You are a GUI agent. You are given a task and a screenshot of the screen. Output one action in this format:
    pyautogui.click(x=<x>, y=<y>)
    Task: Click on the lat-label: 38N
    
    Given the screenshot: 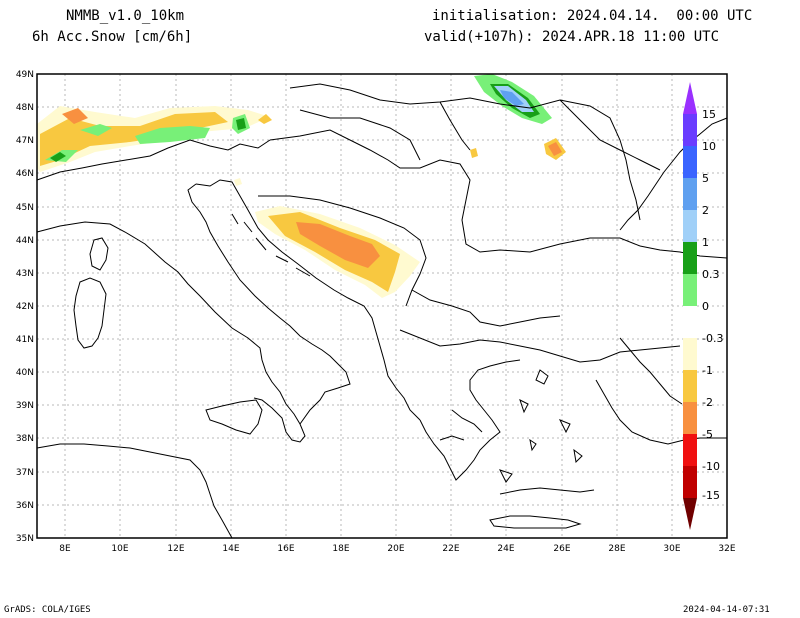 What is the action you would take?
    pyautogui.click(x=25, y=439)
    